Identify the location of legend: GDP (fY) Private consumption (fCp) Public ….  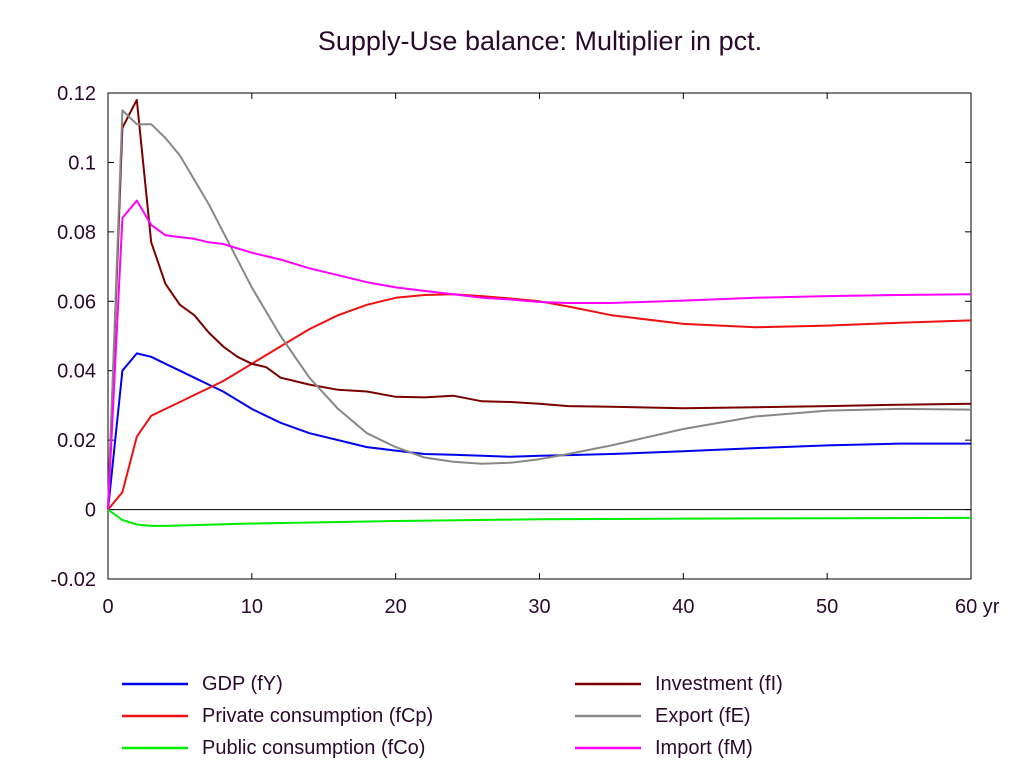
(452, 716).